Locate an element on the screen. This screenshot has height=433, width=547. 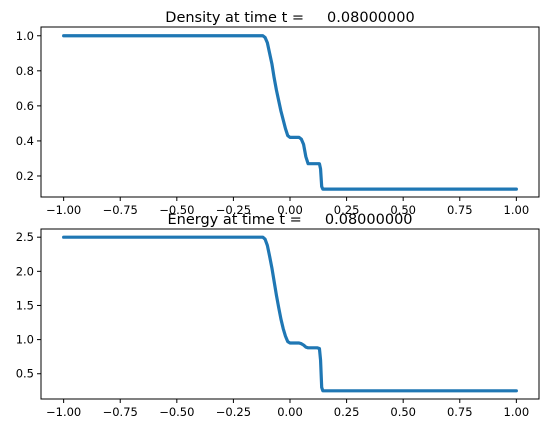
density-y-tick-label: 0.8 is located at coordinates (25, 71).